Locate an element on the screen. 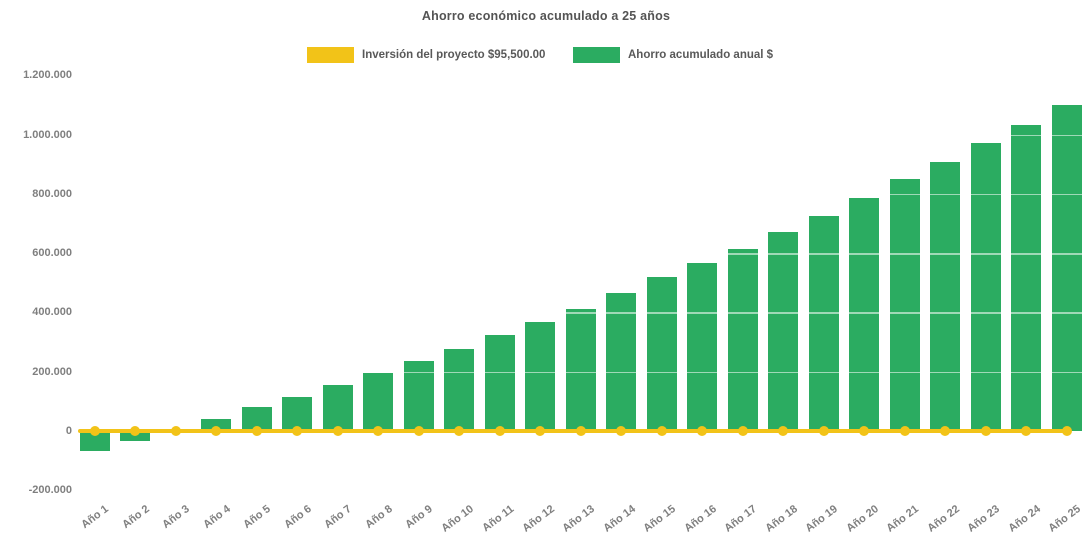 This screenshot has width=1092, height=545. x-axis-label: Año 7 is located at coordinates (338, 517).